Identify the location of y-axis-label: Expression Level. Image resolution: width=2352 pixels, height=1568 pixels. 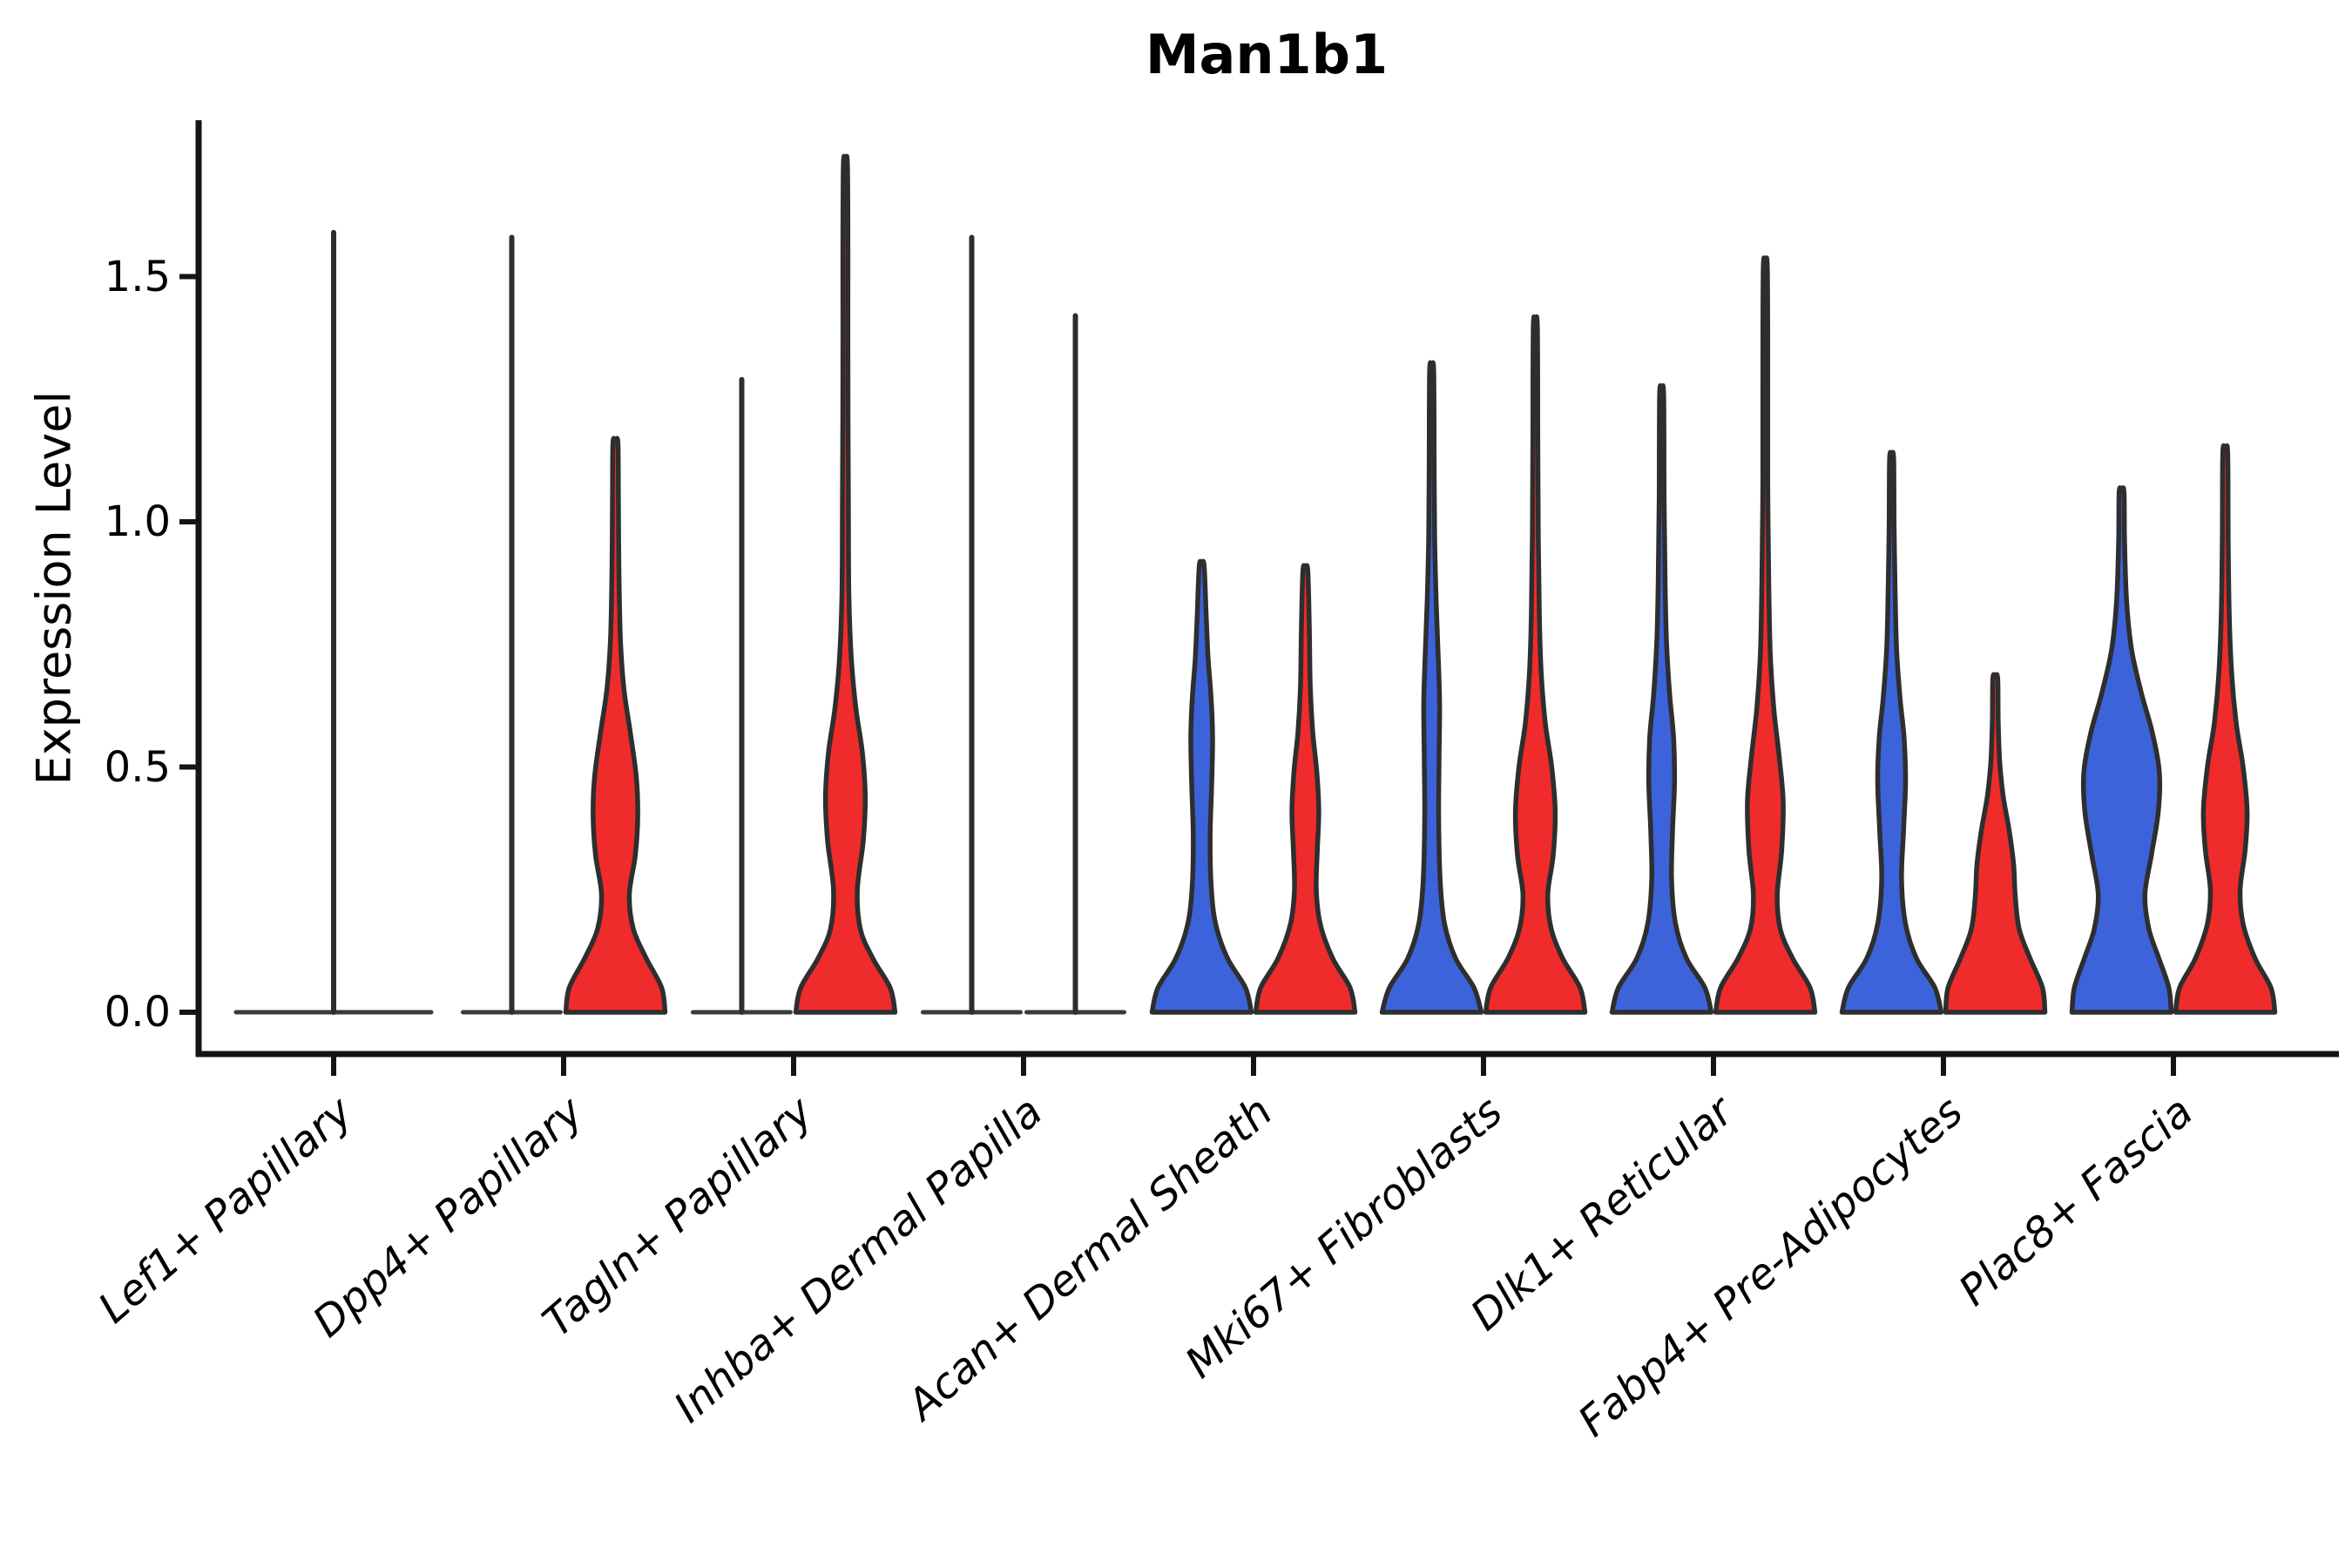
(54, 588).